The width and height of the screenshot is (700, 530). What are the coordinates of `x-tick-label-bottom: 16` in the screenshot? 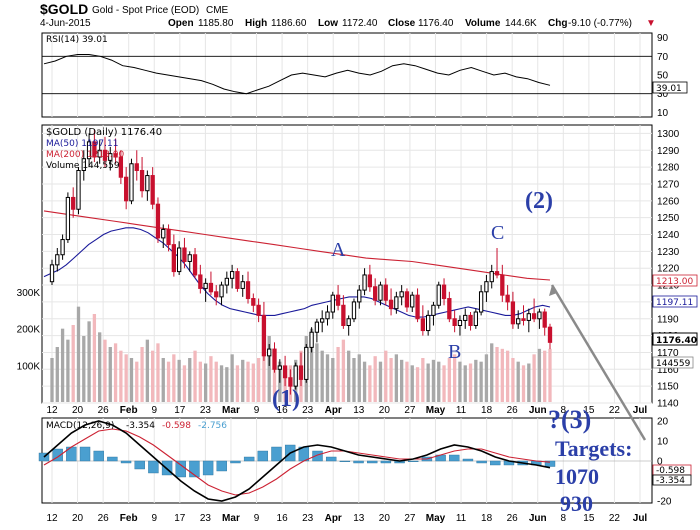 It's located at (283, 518).